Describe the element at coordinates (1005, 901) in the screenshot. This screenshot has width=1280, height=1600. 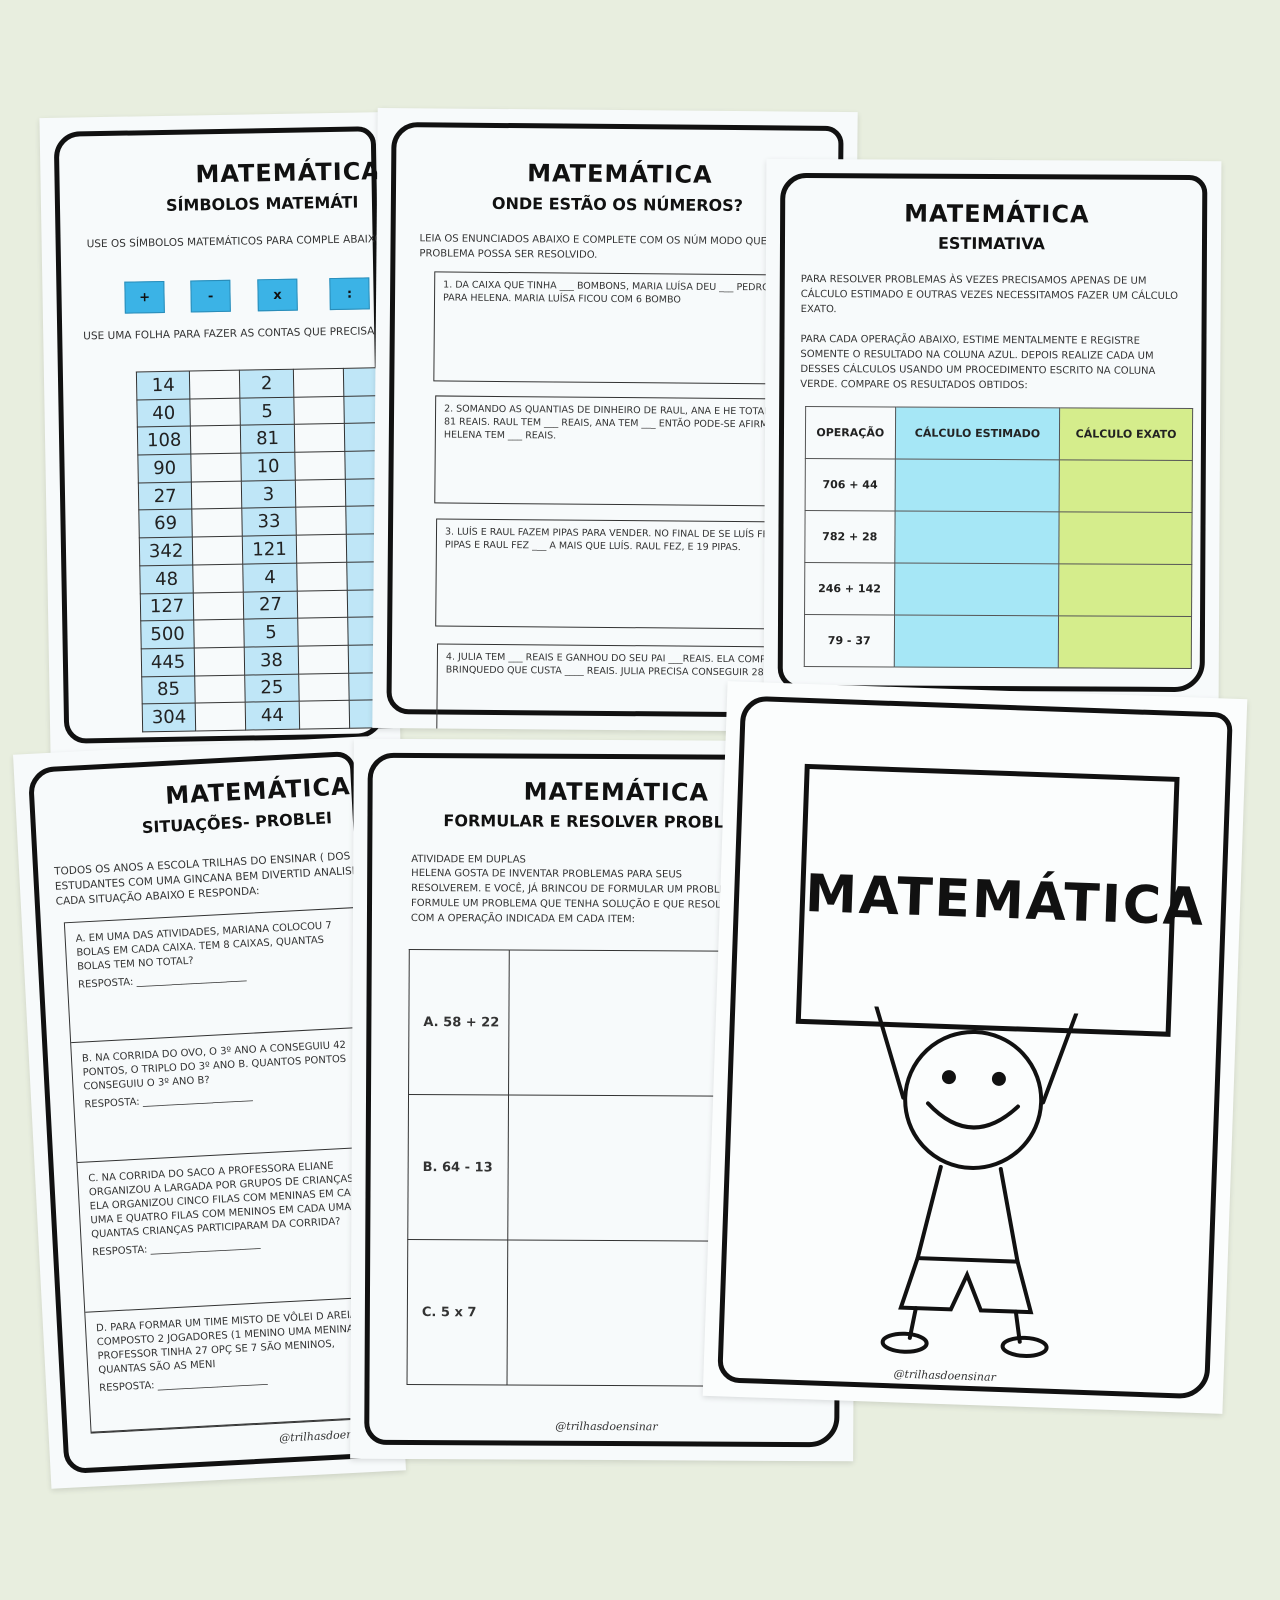
I see `cover-title: MATEMÁTICA` at that location.